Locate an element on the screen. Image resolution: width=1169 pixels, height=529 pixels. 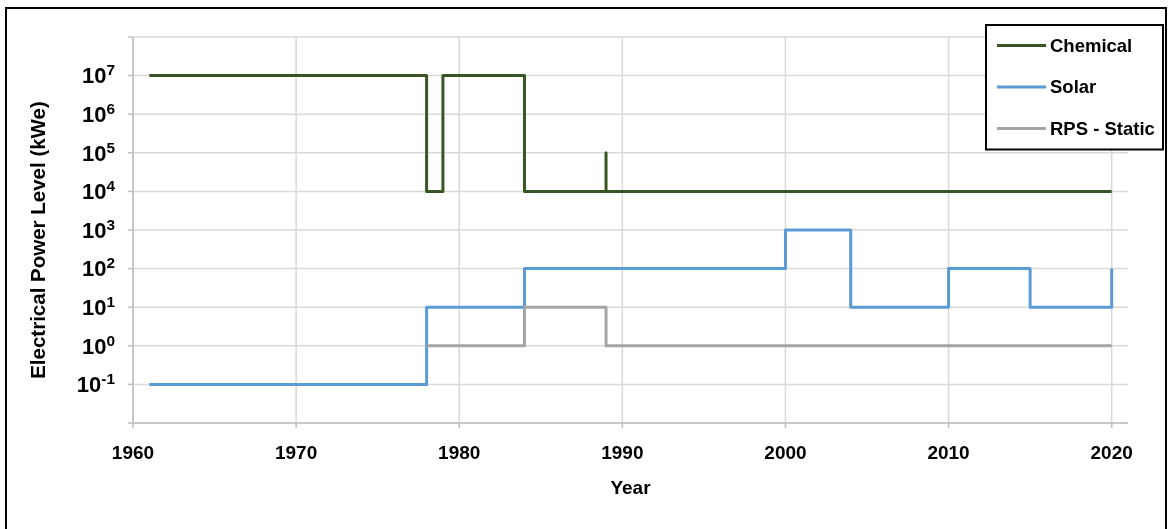
x-tick-label: 2000 is located at coordinates (785, 452).